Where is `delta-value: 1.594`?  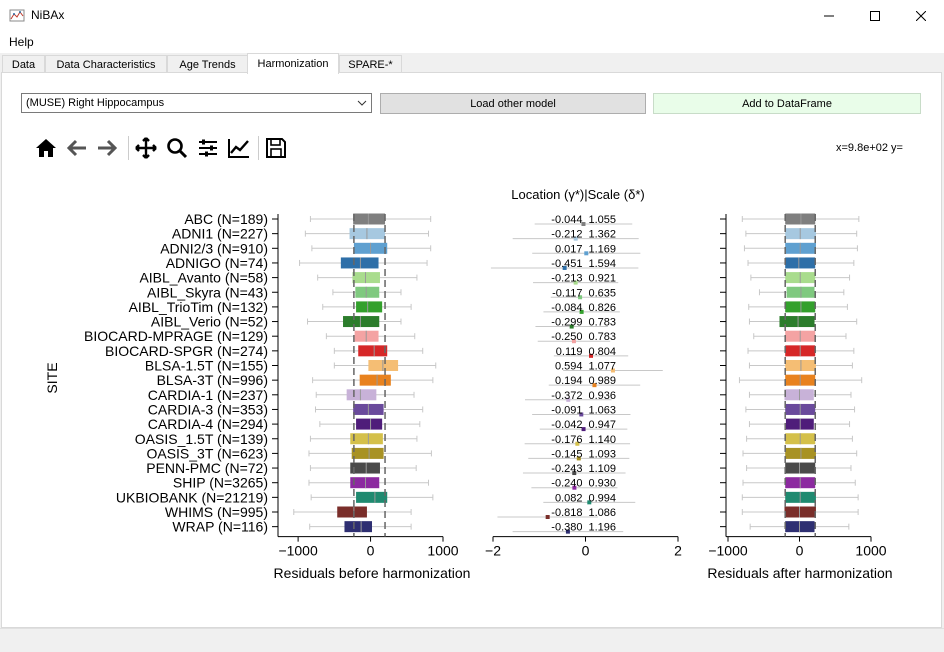
delta-value: 1.594 is located at coordinates (603, 264).